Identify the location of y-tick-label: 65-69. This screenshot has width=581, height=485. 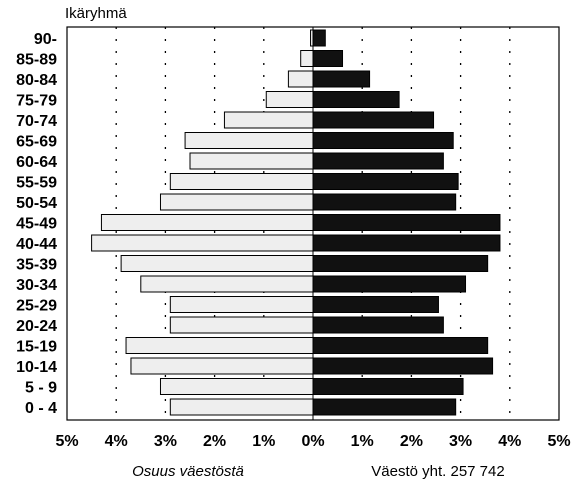
(36, 142).